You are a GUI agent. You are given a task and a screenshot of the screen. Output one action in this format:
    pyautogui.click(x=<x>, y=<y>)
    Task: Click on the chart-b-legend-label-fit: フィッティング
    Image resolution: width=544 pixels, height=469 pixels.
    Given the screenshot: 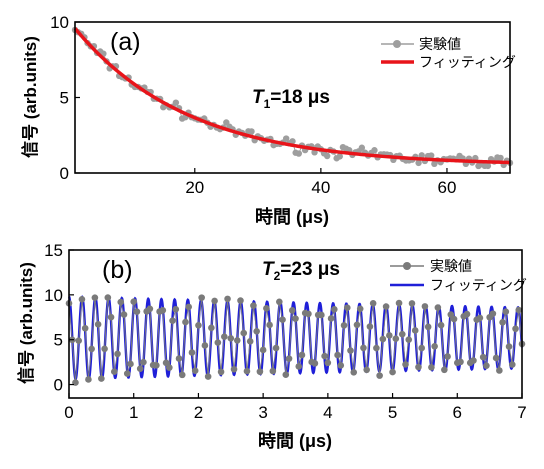 What is the action you would take?
    pyautogui.click(x=478, y=285)
    